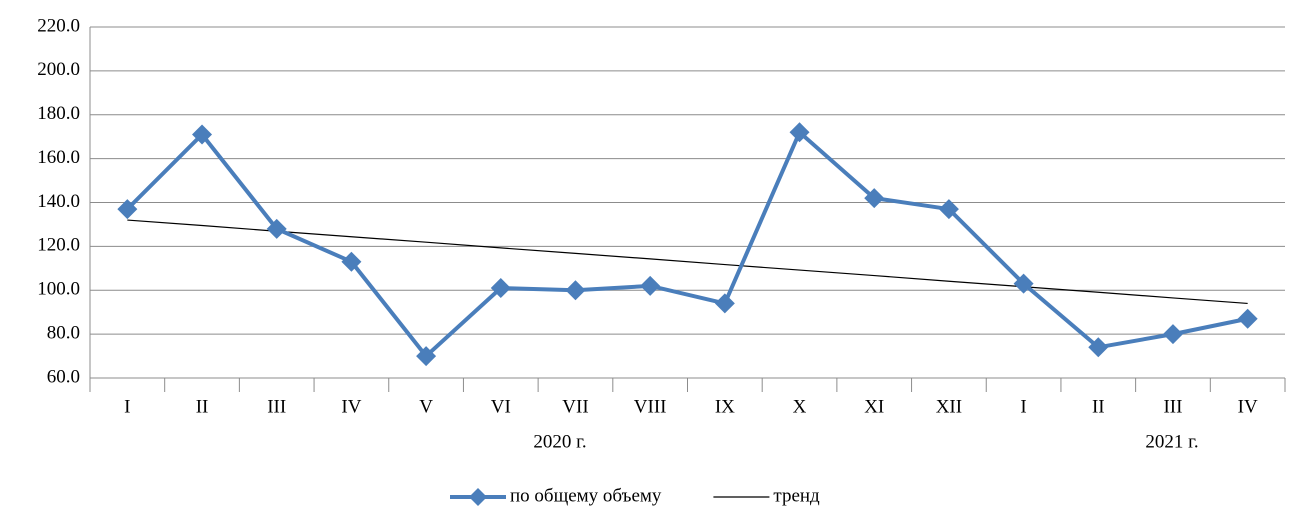 The image size is (1298, 512). I want to click on legend-label: тренд, so click(796, 495).